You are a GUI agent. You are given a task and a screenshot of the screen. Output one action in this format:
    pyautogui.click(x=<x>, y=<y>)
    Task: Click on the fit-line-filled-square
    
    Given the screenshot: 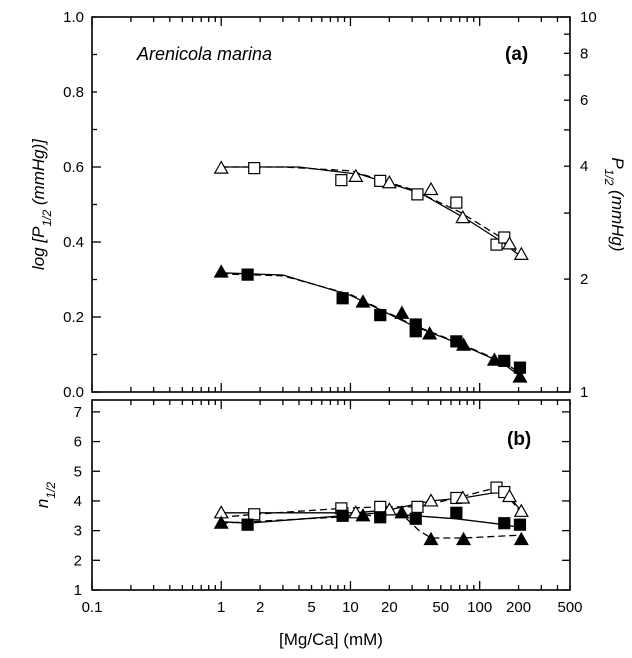 What is the action you would take?
    pyautogui.click(x=371, y=323)
    